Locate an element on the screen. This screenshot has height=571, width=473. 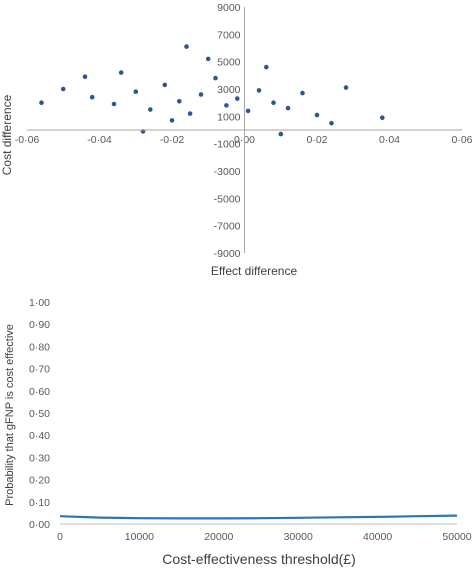
y-tick-label: 3000 is located at coordinates (229, 90).